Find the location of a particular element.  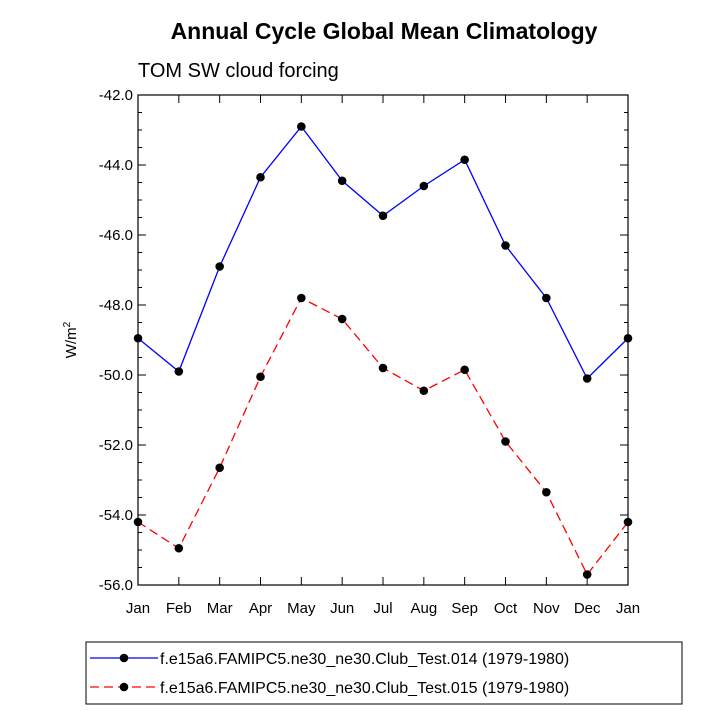

x-tick-label: Dec is located at coordinates (587, 608).